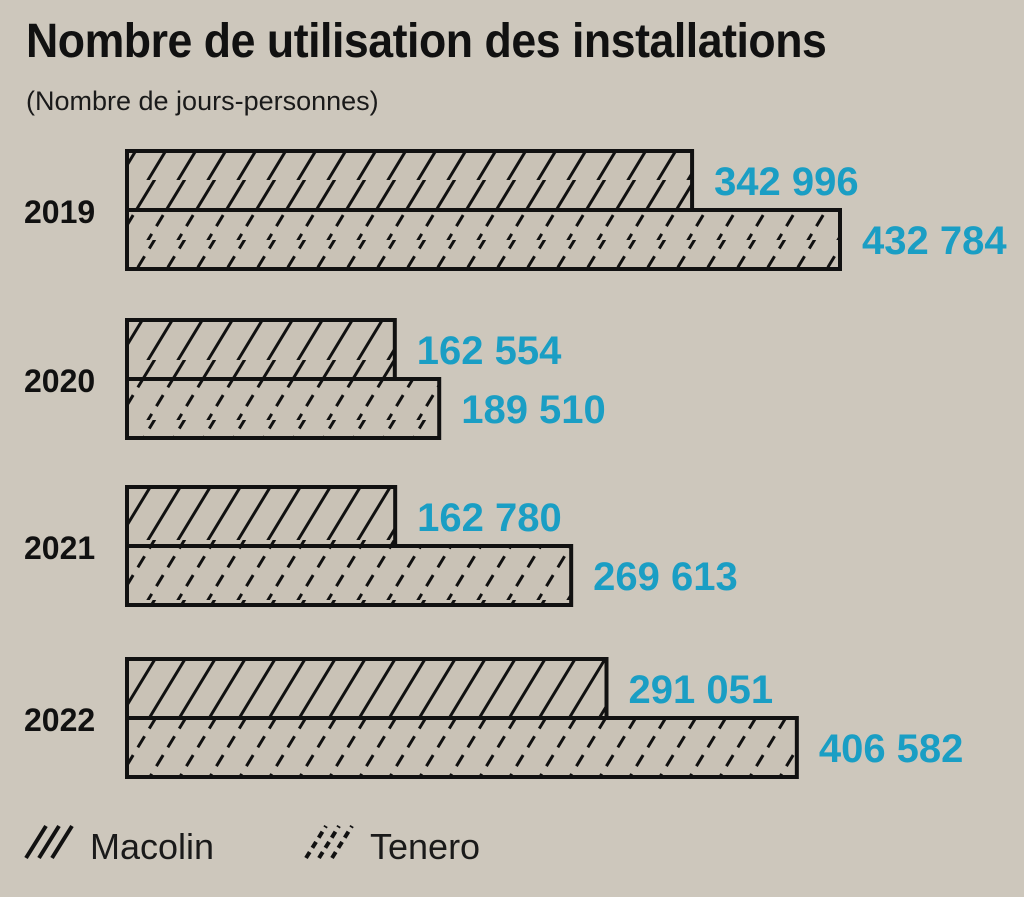 This screenshot has width=1024, height=897. What do you see at coordinates (410, 180) in the screenshot?
I see `bar-macolin-2019` at bounding box center [410, 180].